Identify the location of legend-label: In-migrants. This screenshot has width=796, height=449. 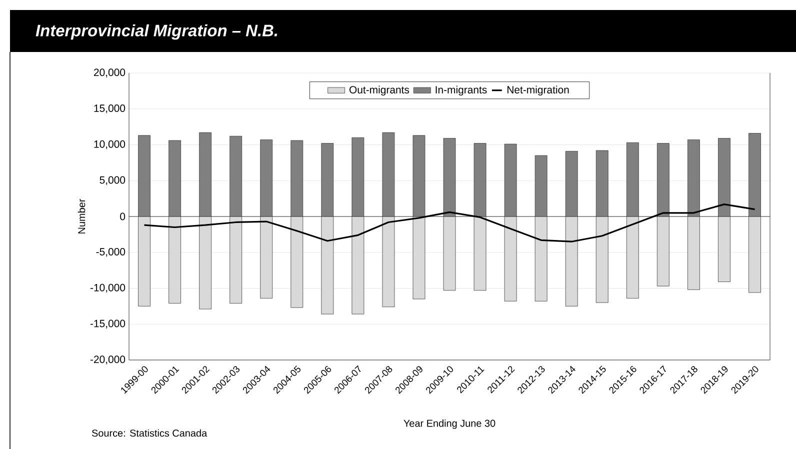
(461, 91).